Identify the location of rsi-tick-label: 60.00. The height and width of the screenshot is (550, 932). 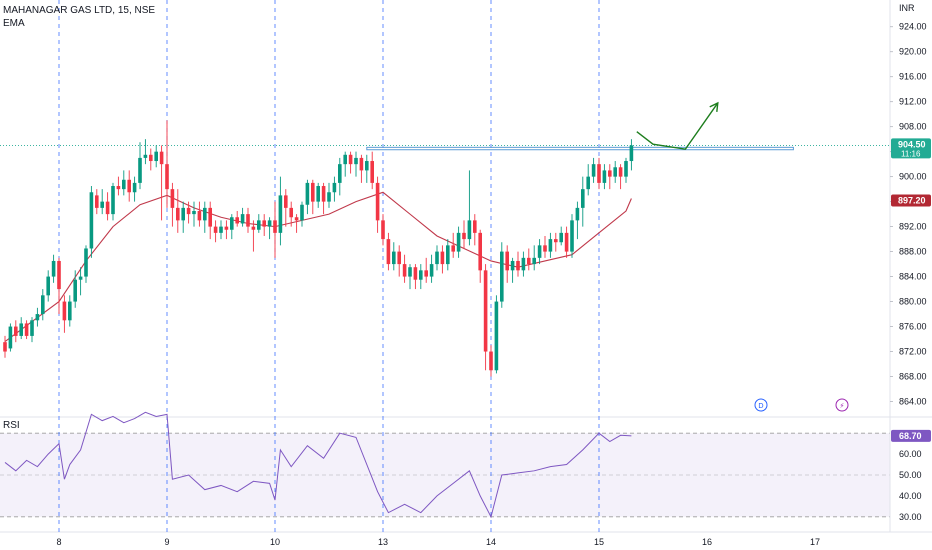
(910, 454).